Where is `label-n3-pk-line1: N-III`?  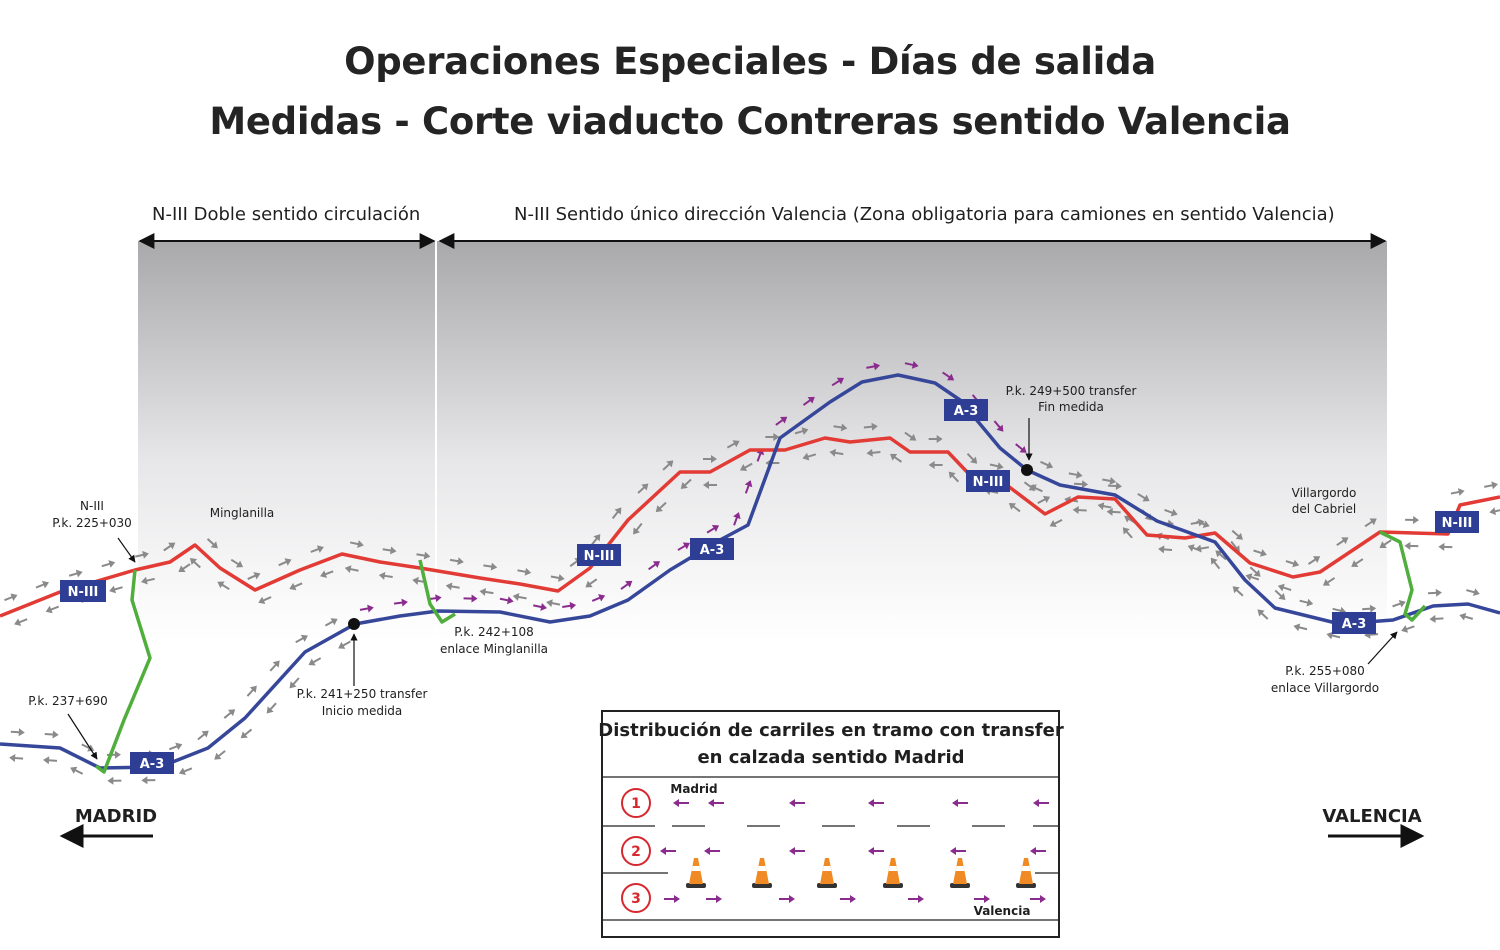 label-n3-pk-line1: N-III is located at coordinates (92, 506).